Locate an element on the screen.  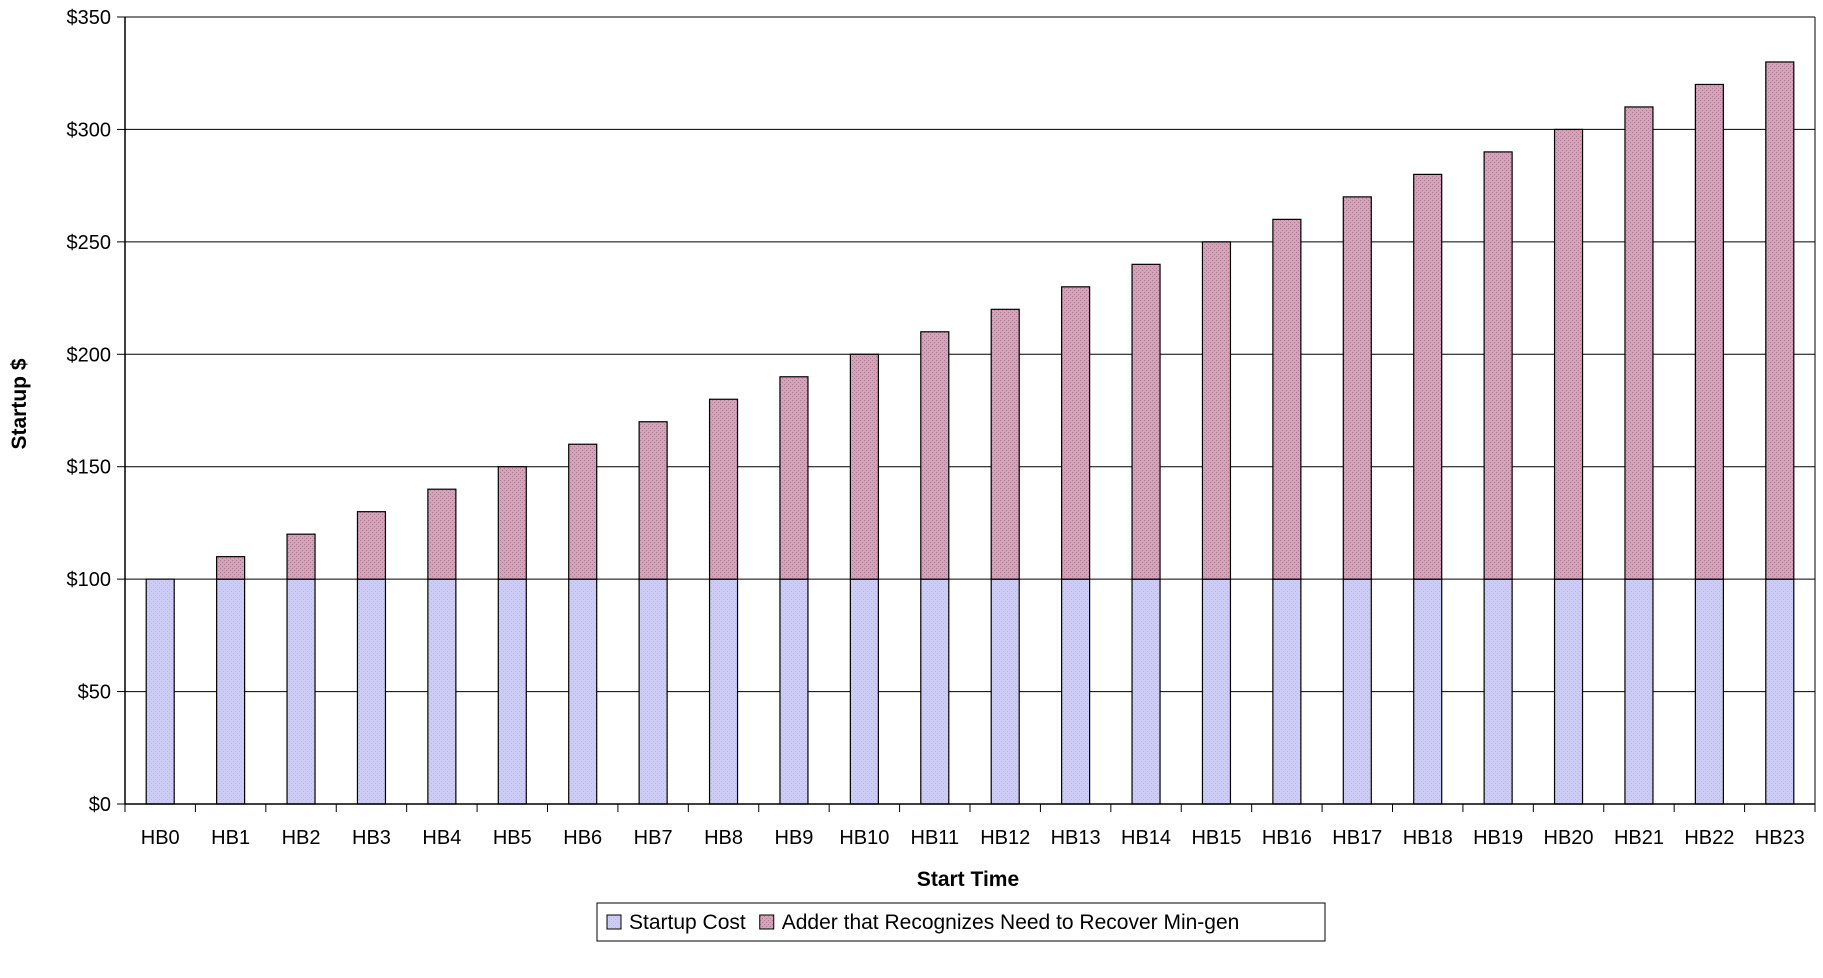
x-tick-label: HB6 is located at coordinates (582, 838).